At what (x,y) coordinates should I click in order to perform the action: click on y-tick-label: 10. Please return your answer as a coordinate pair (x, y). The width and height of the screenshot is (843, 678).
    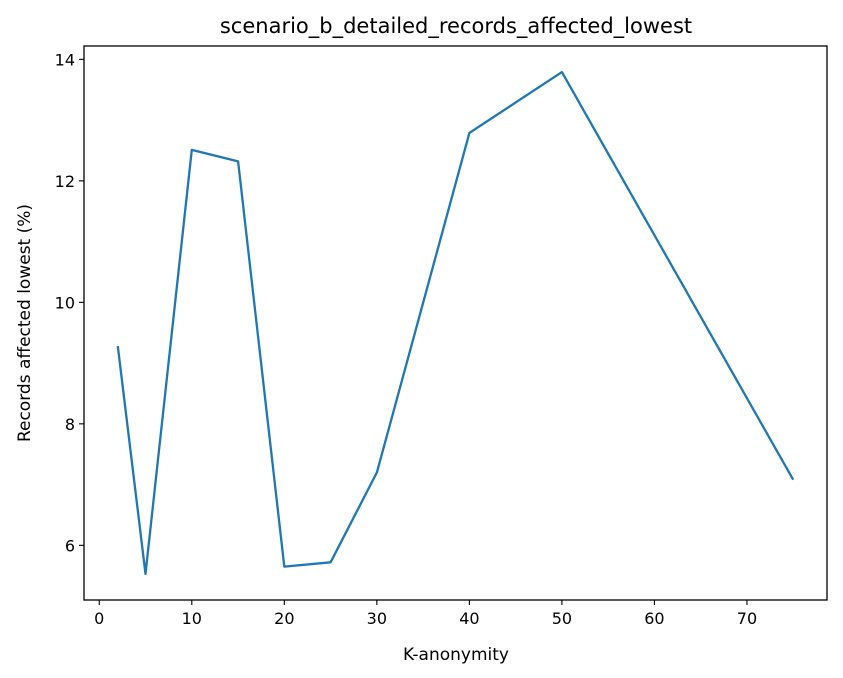
    Looking at the image, I should click on (65, 302).